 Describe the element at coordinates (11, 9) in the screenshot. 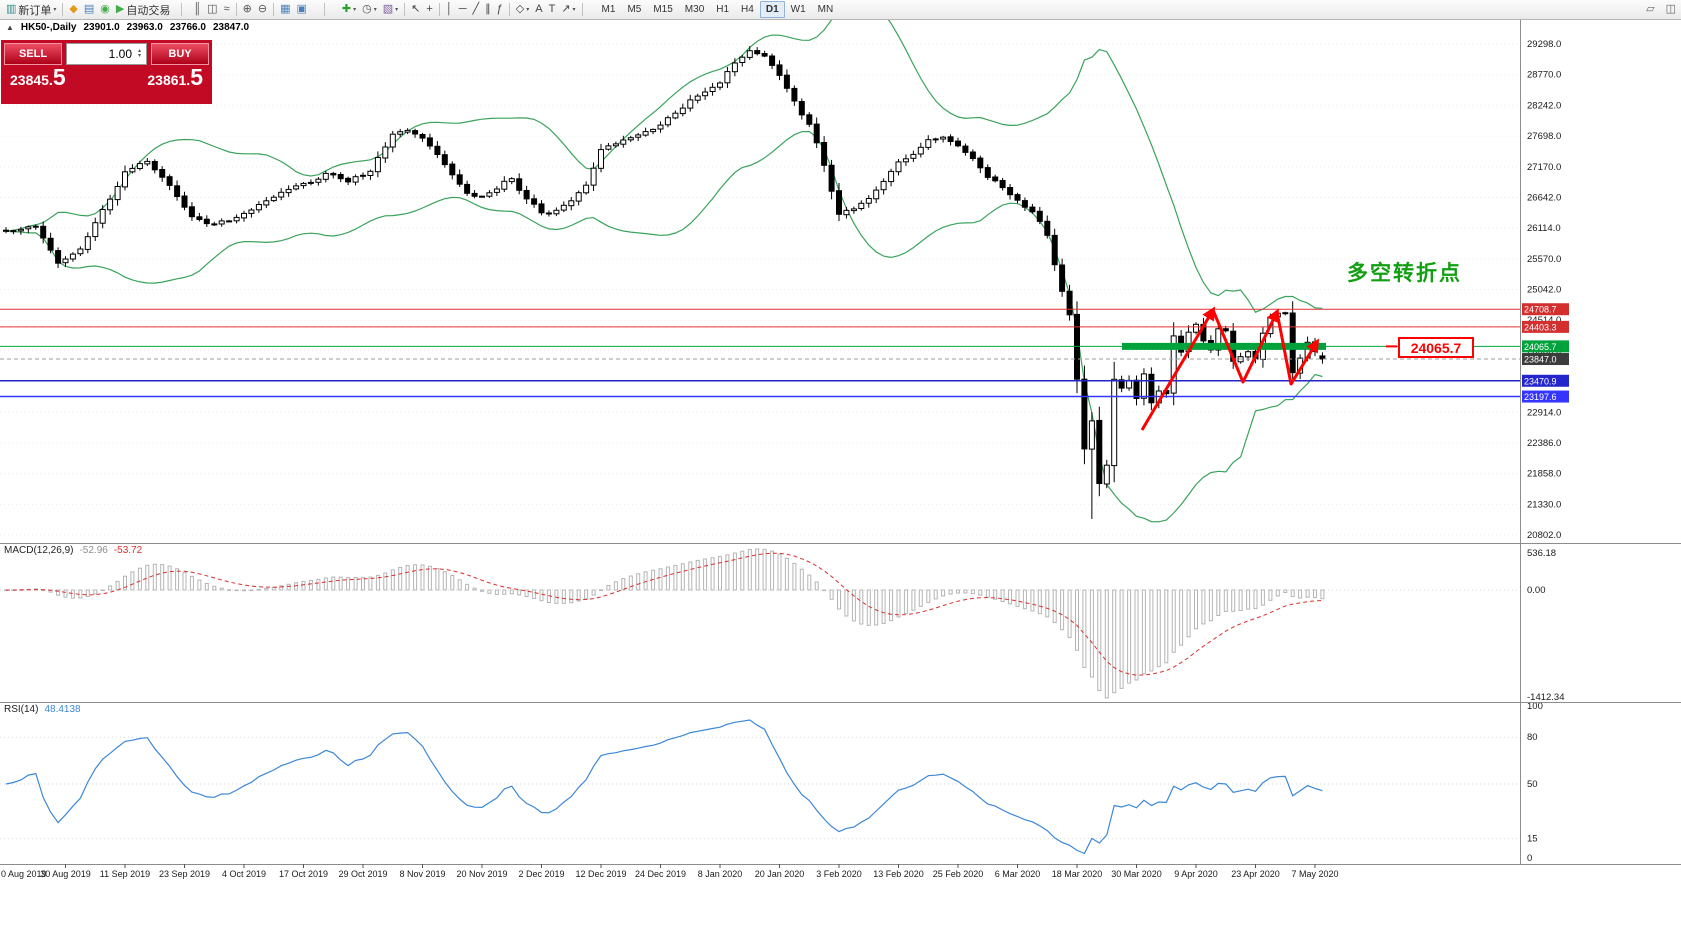

I see `new-order-icon: ▥` at that location.